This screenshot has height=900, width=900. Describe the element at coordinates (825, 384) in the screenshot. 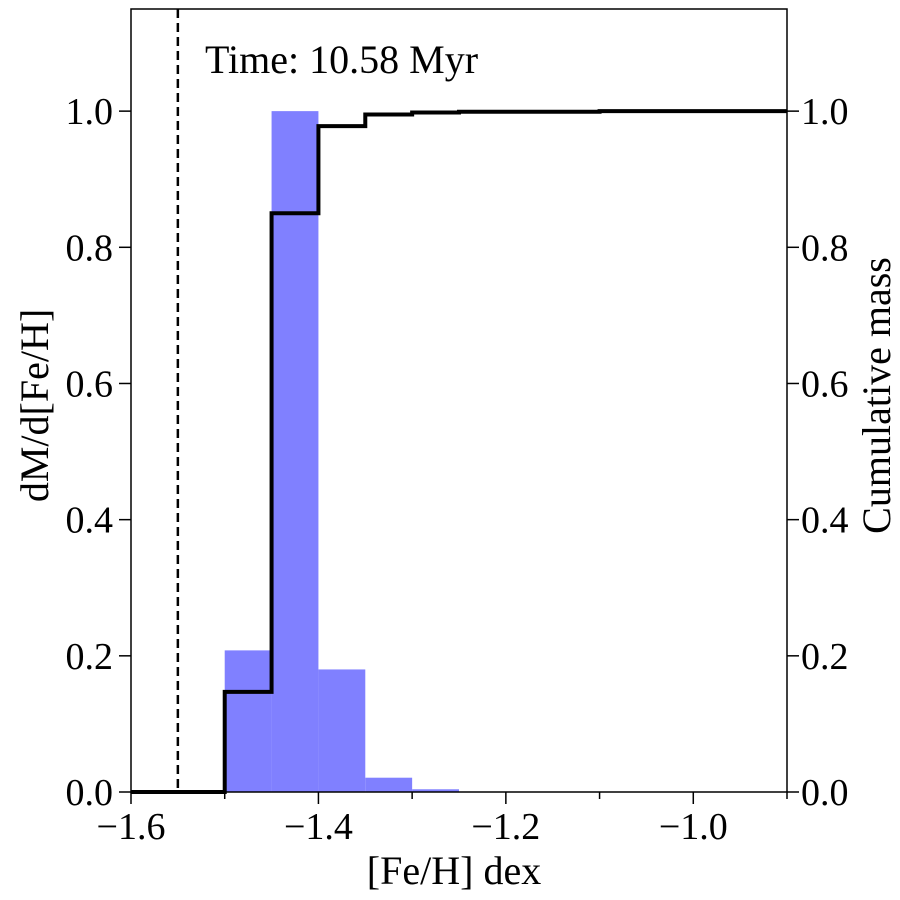

I see `right-y-tick-label: 0.6` at that location.